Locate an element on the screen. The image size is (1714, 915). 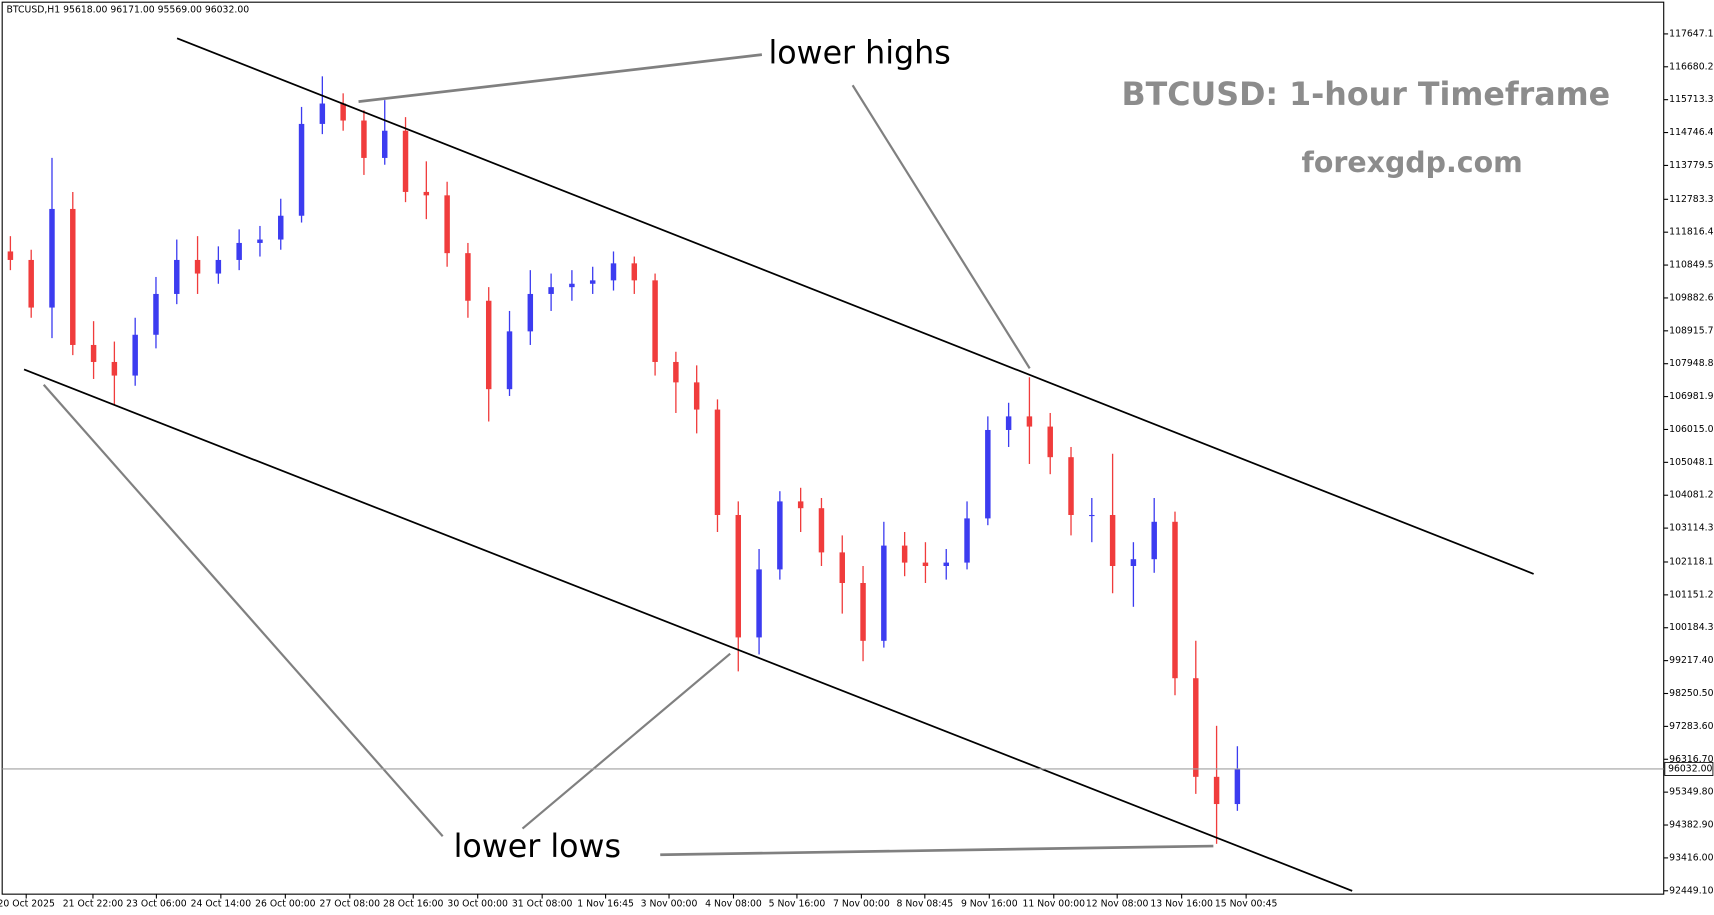
y-tick-label: 110849.50 is located at coordinates (1691, 265).